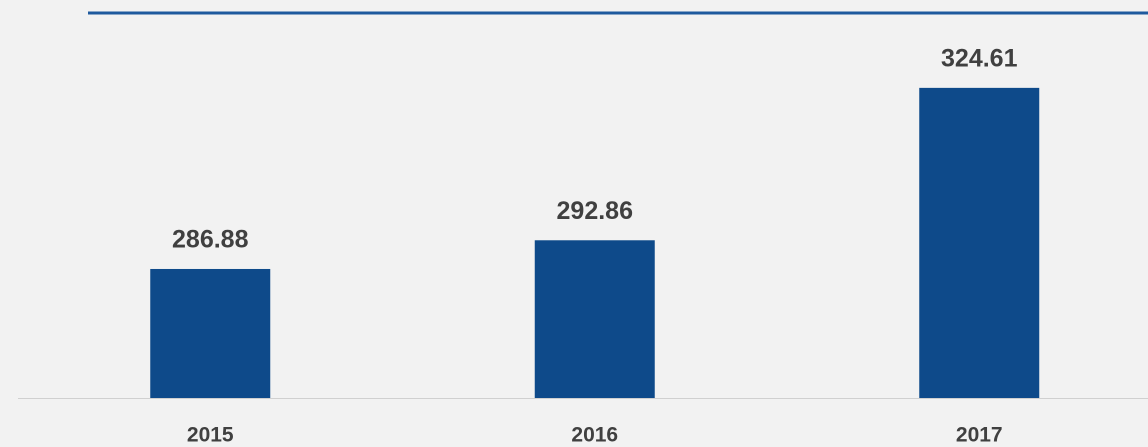 The image size is (1148, 447). I want to click on x-tick-label: 2015, so click(210, 435).